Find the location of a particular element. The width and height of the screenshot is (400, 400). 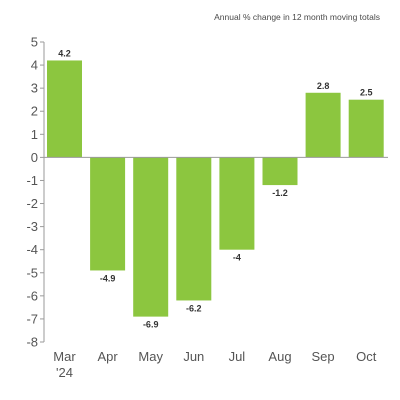

y-tick-label: -4 is located at coordinates (32, 249).